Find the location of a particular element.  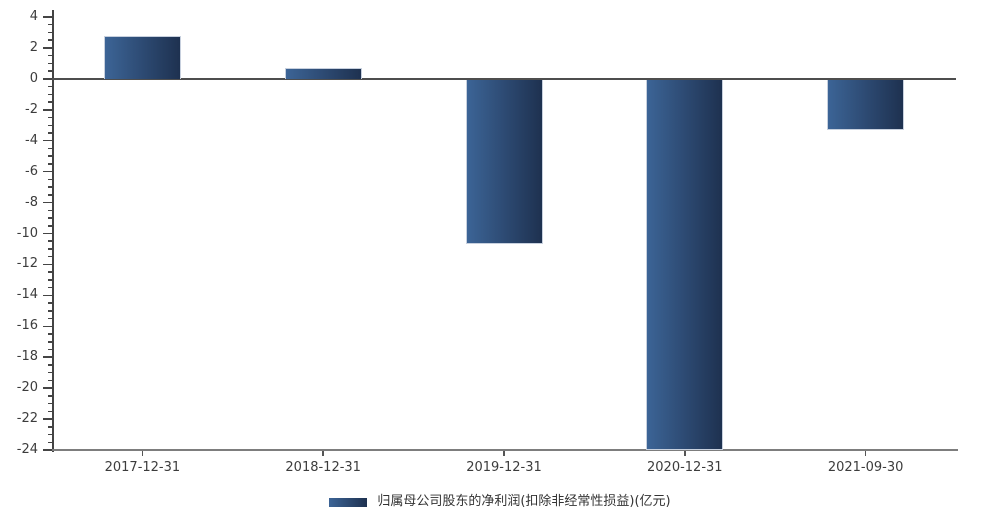

y-tick-label: -22 is located at coordinates (27, 419).